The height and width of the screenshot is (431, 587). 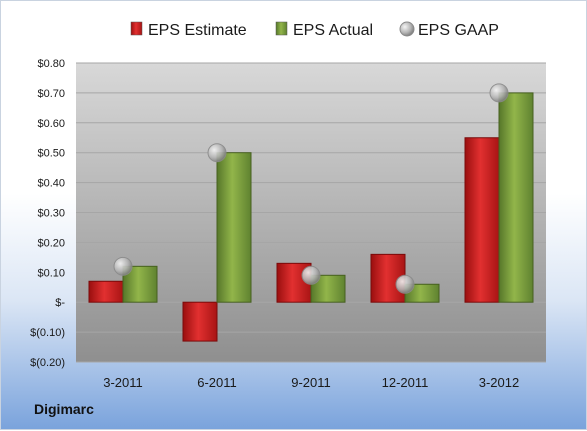 I want to click on legend-eps-gaap: EPS GAAP, so click(x=449, y=30).